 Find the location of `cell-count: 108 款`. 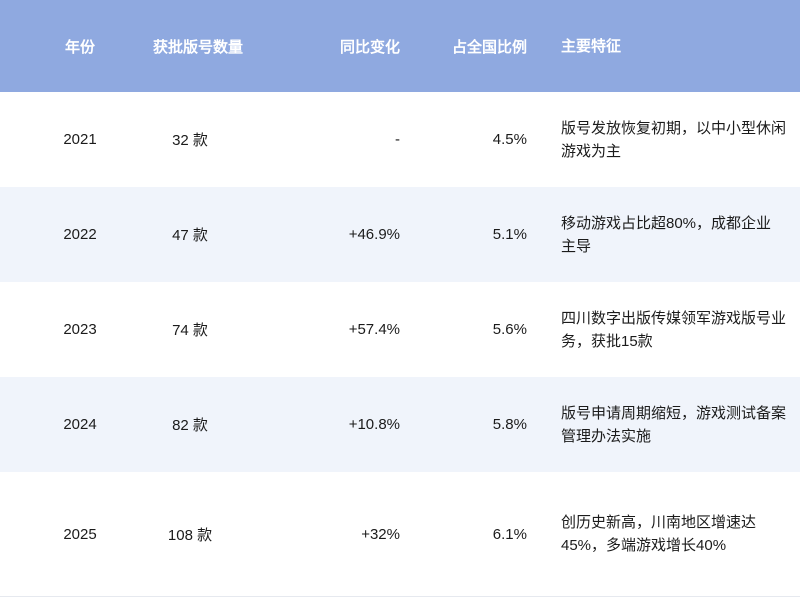

cell-count: 108 款 is located at coordinates (190, 535).